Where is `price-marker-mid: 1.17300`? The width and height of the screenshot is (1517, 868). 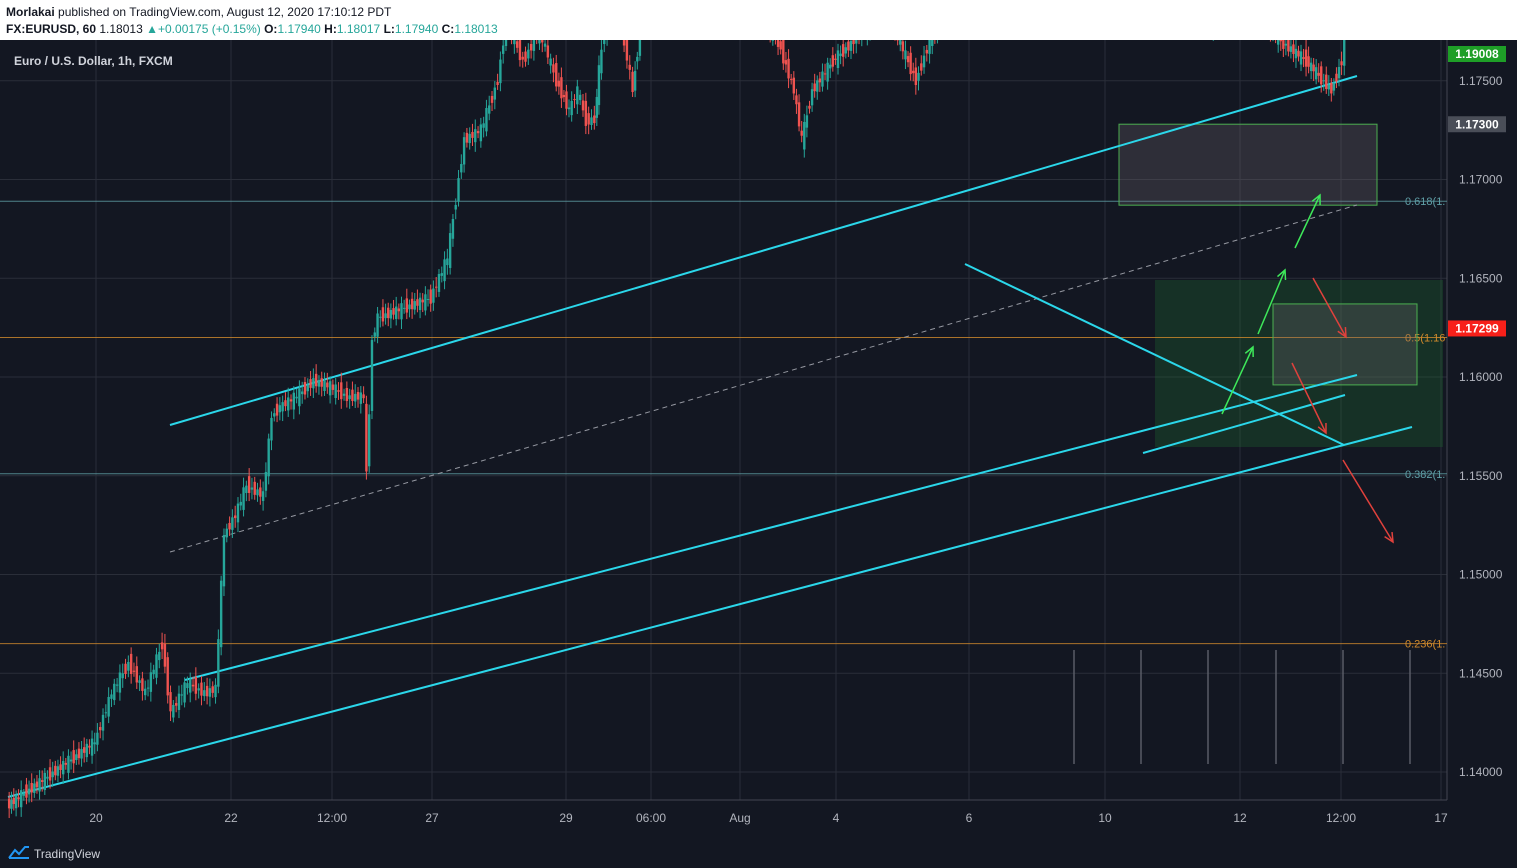
price-marker-mid: 1.17300 is located at coordinates (1477, 124).